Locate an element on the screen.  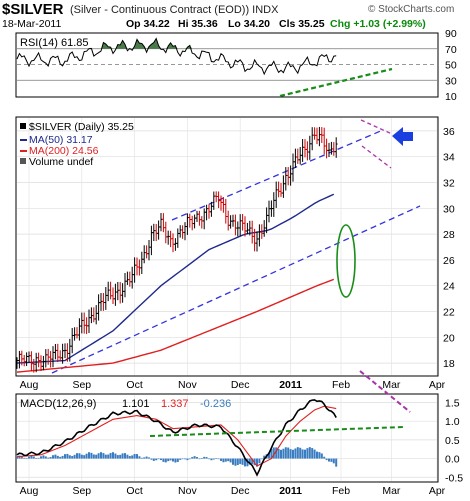
price-tick-label: 32 is located at coordinates (449, 184).